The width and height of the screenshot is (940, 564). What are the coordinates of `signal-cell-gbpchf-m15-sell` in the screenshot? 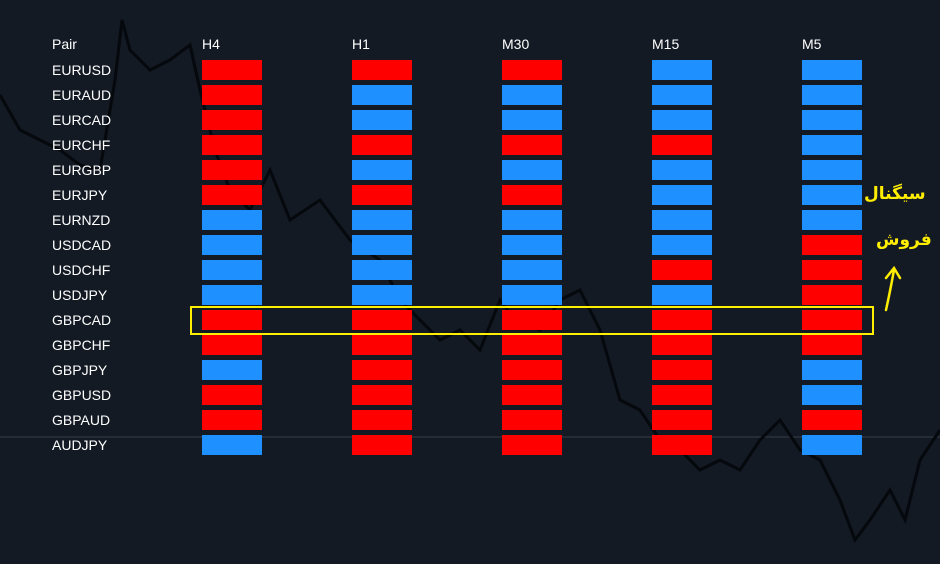 It's located at (682, 345).